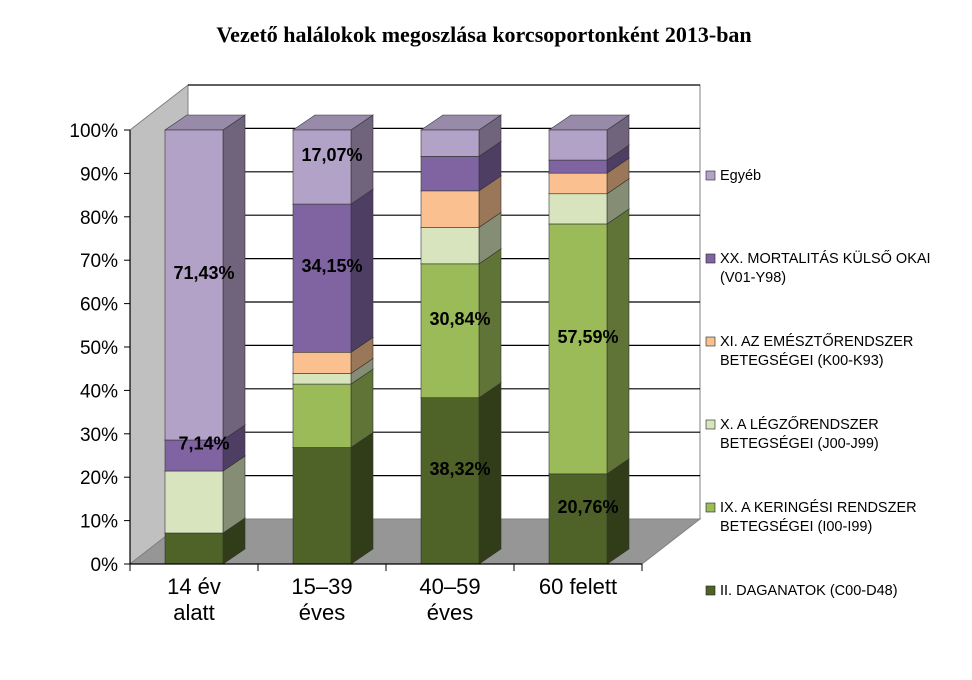  What do you see at coordinates (194, 612) in the screenshot?
I see `x-category-label: alatt` at bounding box center [194, 612].